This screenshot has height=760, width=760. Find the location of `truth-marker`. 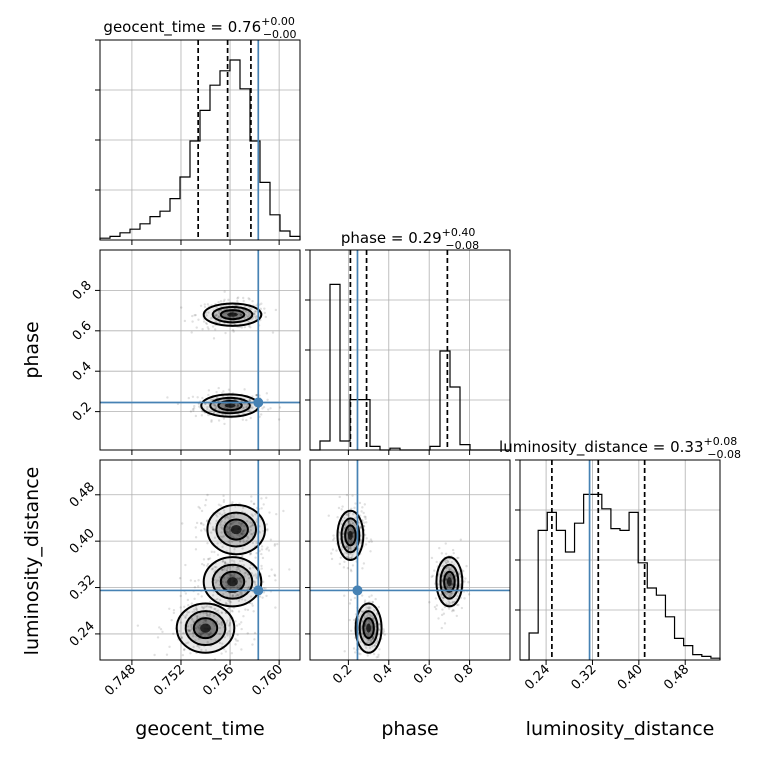

truth-marker is located at coordinates (357, 590).